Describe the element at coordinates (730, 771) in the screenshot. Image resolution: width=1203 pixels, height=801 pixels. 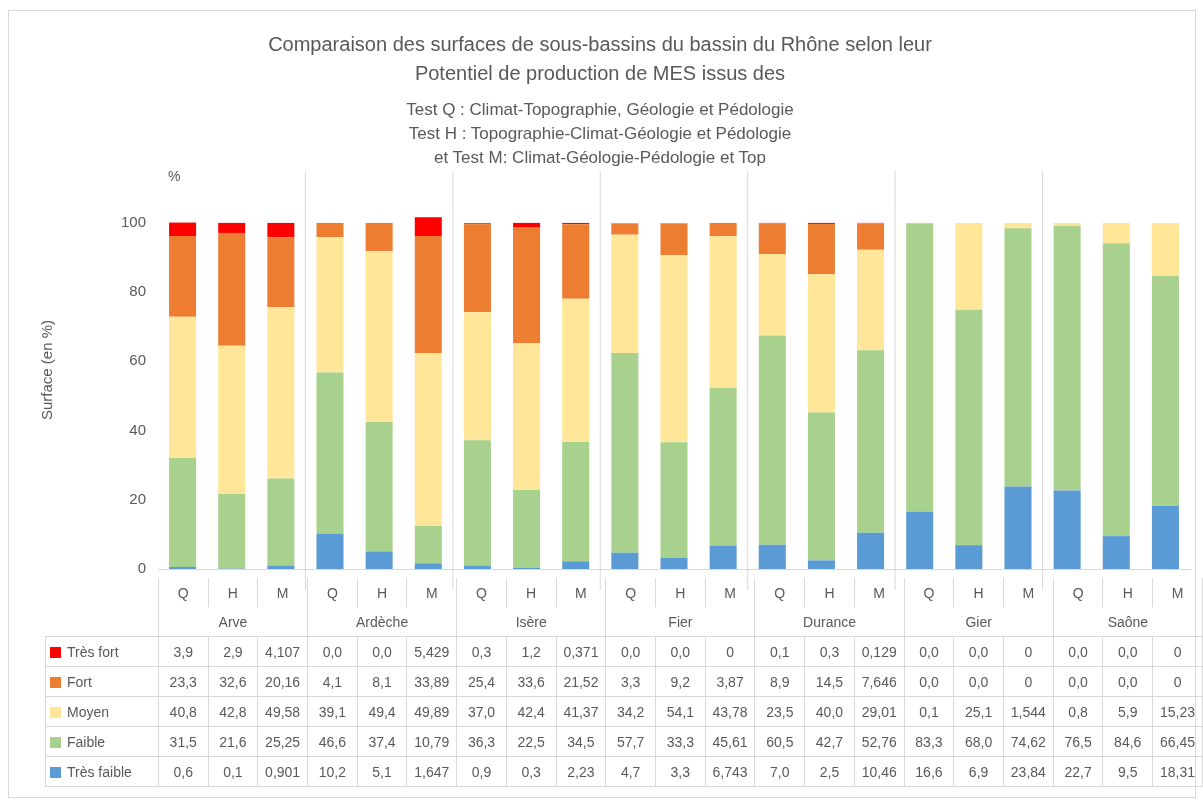
I see `data-label: 6,743` at that location.